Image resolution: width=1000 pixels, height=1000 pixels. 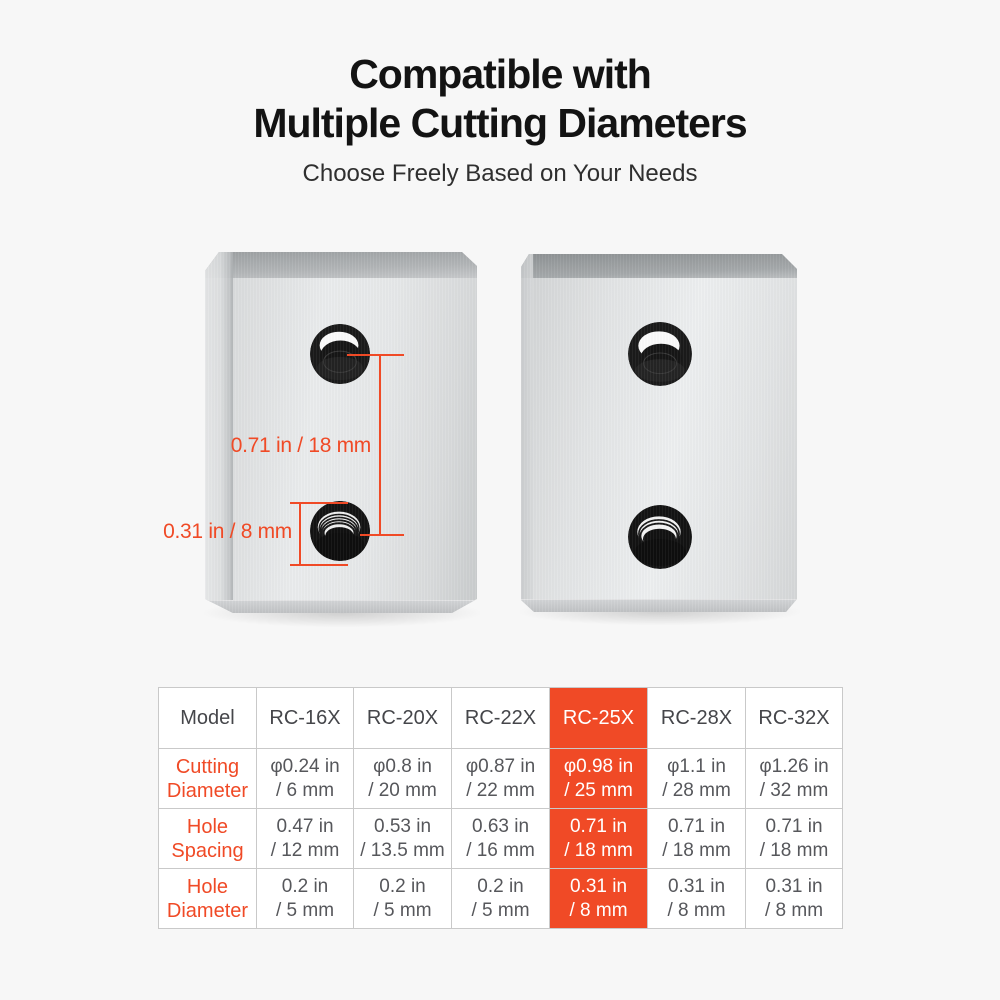 I want to click on column-header-model: Model, so click(x=207, y=718).